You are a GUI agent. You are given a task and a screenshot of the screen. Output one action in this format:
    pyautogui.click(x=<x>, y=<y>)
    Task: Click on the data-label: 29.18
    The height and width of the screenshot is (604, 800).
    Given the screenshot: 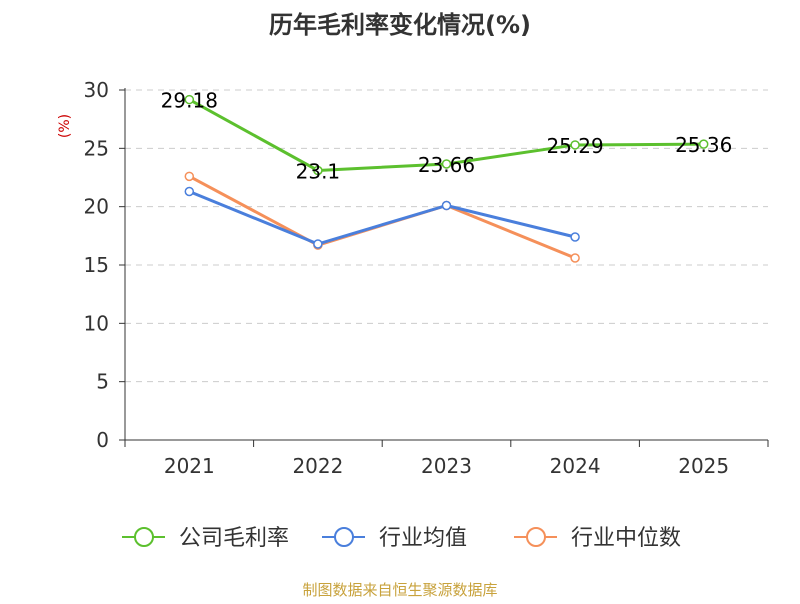 What is the action you would take?
    pyautogui.click(x=189, y=101)
    